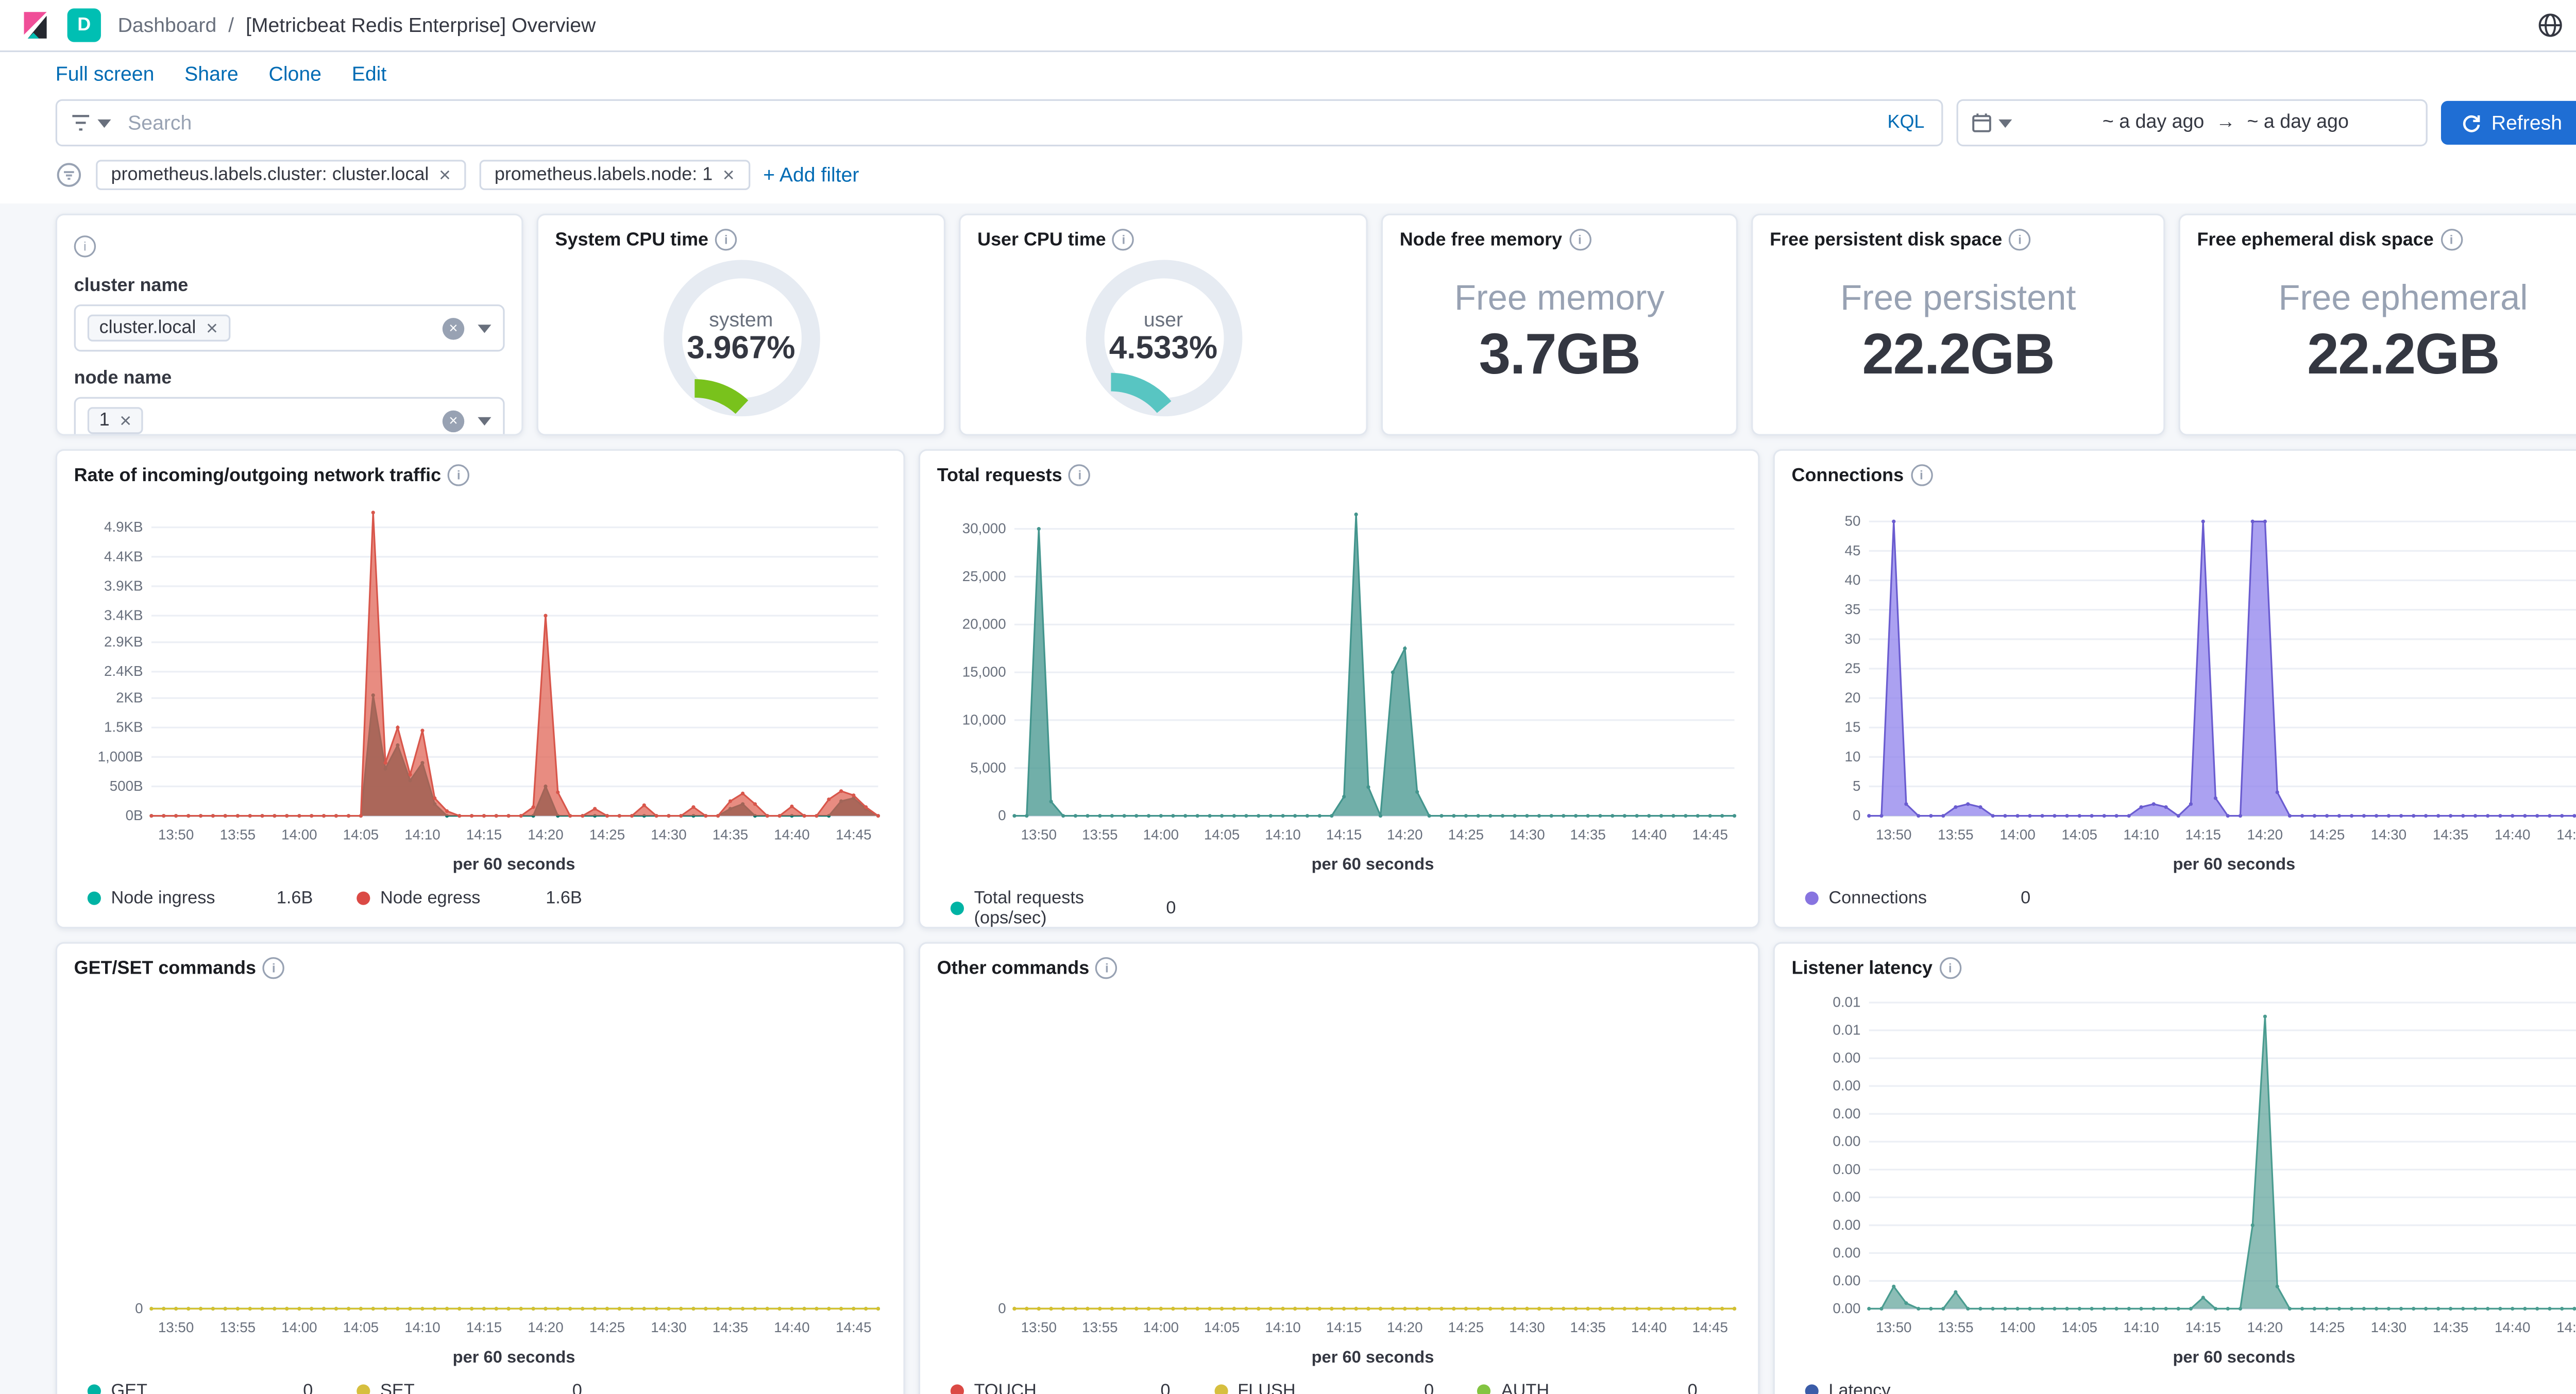 The image size is (2576, 1394). I want to click on legend-label: GET, so click(129, 1387).